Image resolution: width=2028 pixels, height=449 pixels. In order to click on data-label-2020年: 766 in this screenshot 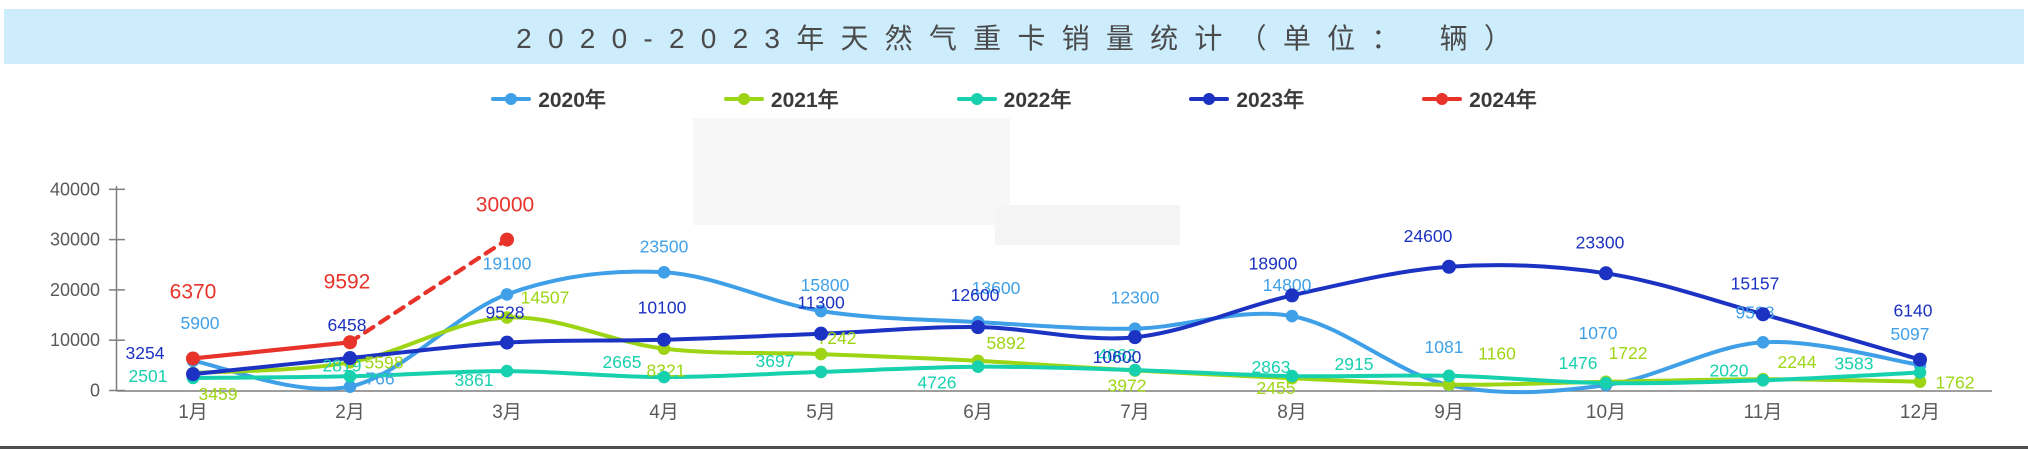, I will do `click(379, 379)`.